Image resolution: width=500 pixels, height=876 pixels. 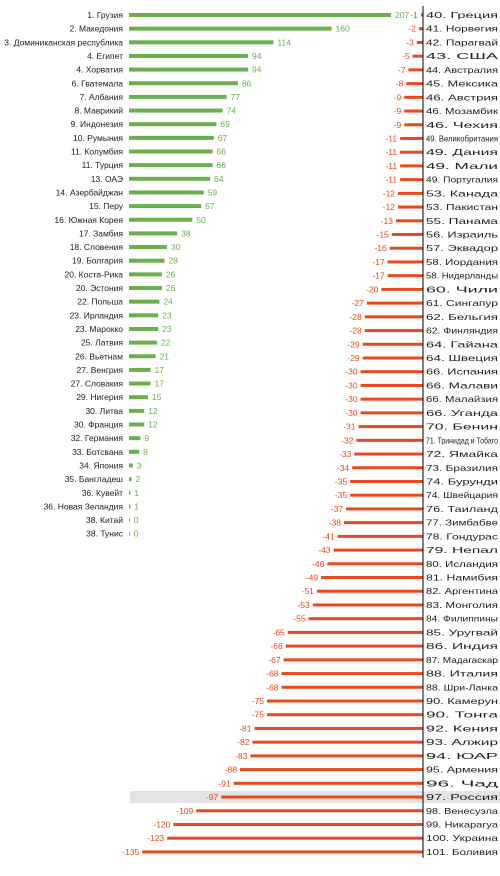 What do you see at coordinates (372, 289) in the screenshot?
I see `value-label: -20` at bounding box center [372, 289].